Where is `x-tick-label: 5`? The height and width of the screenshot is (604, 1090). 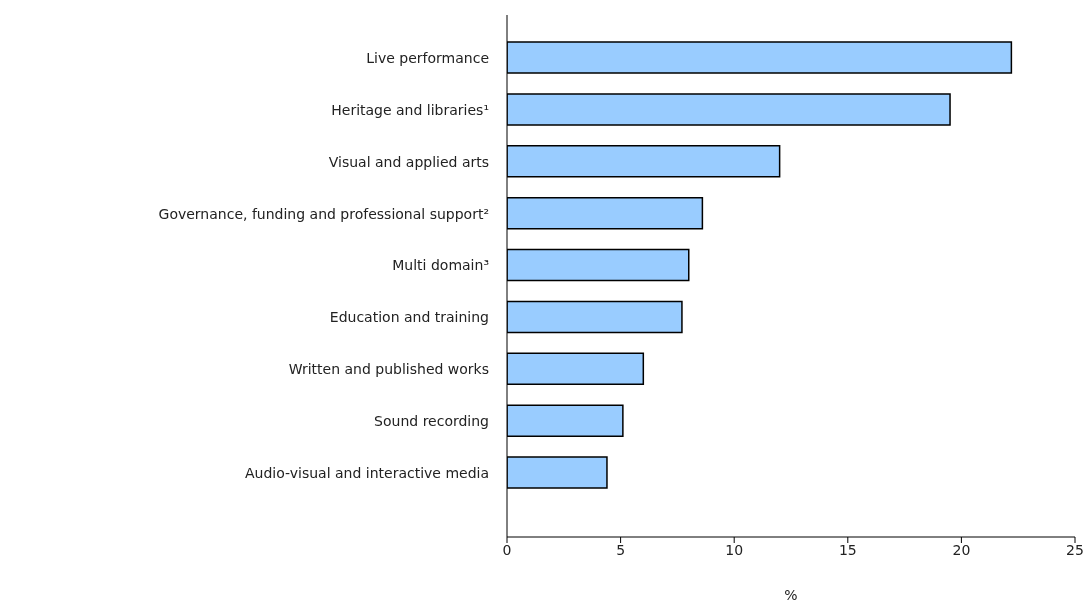
x-tick-label: 5 is located at coordinates (621, 549).